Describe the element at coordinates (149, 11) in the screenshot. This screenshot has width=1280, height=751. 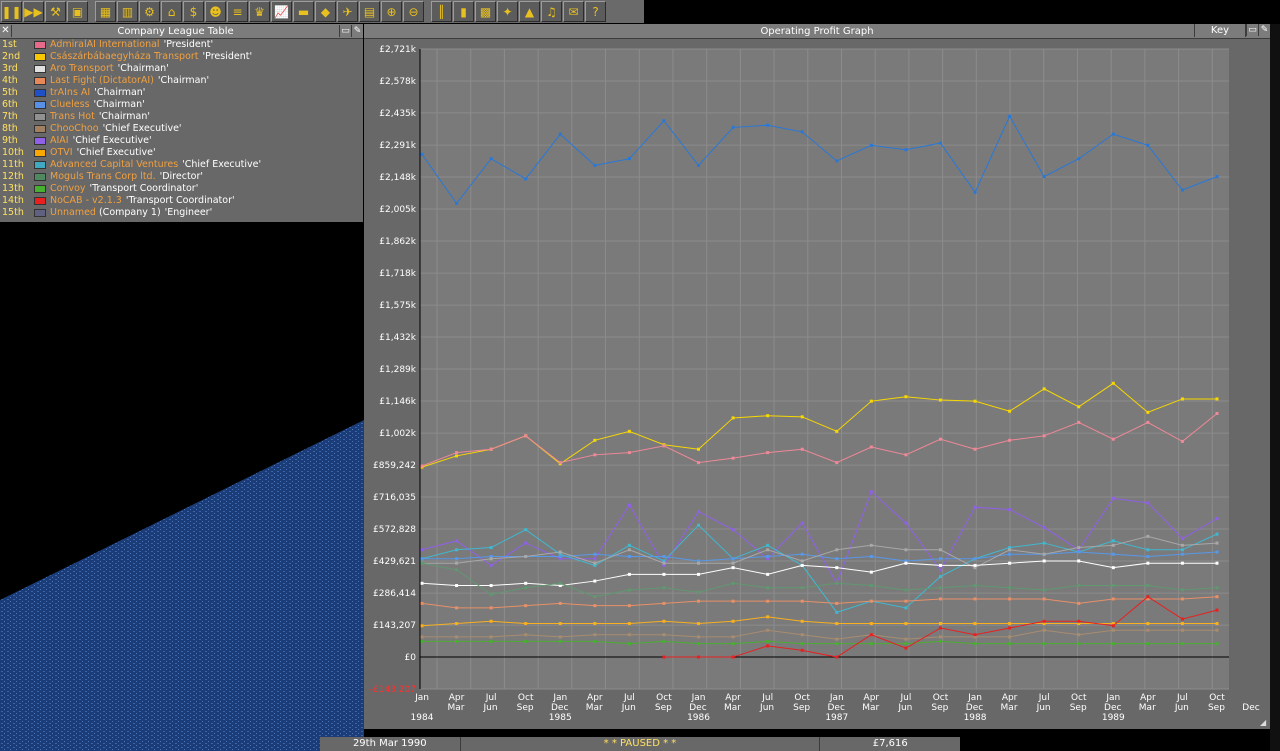
I see `subsidies-button: ⚙` at that location.